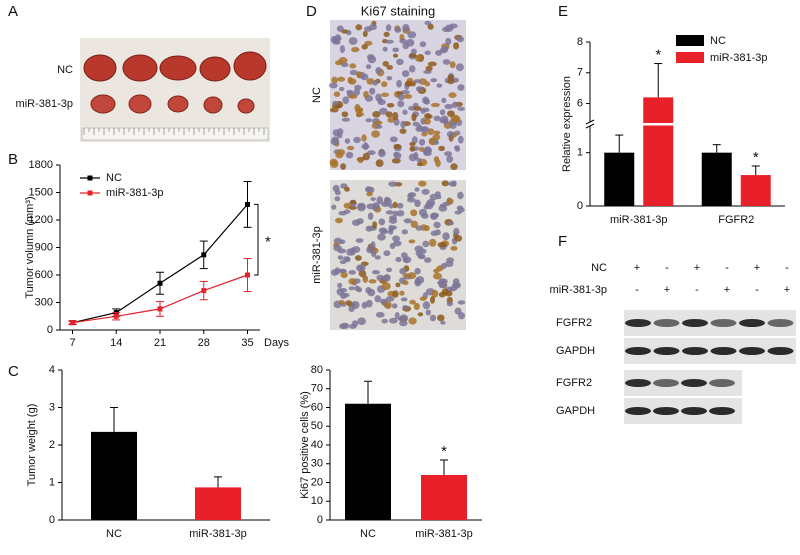 Image resolution: width=800 pixels, height=555 pixels. What do you see at coordinates (599, 268) in the screenshot?
I see `condition-label: NC` at bounding box center [599, 268].